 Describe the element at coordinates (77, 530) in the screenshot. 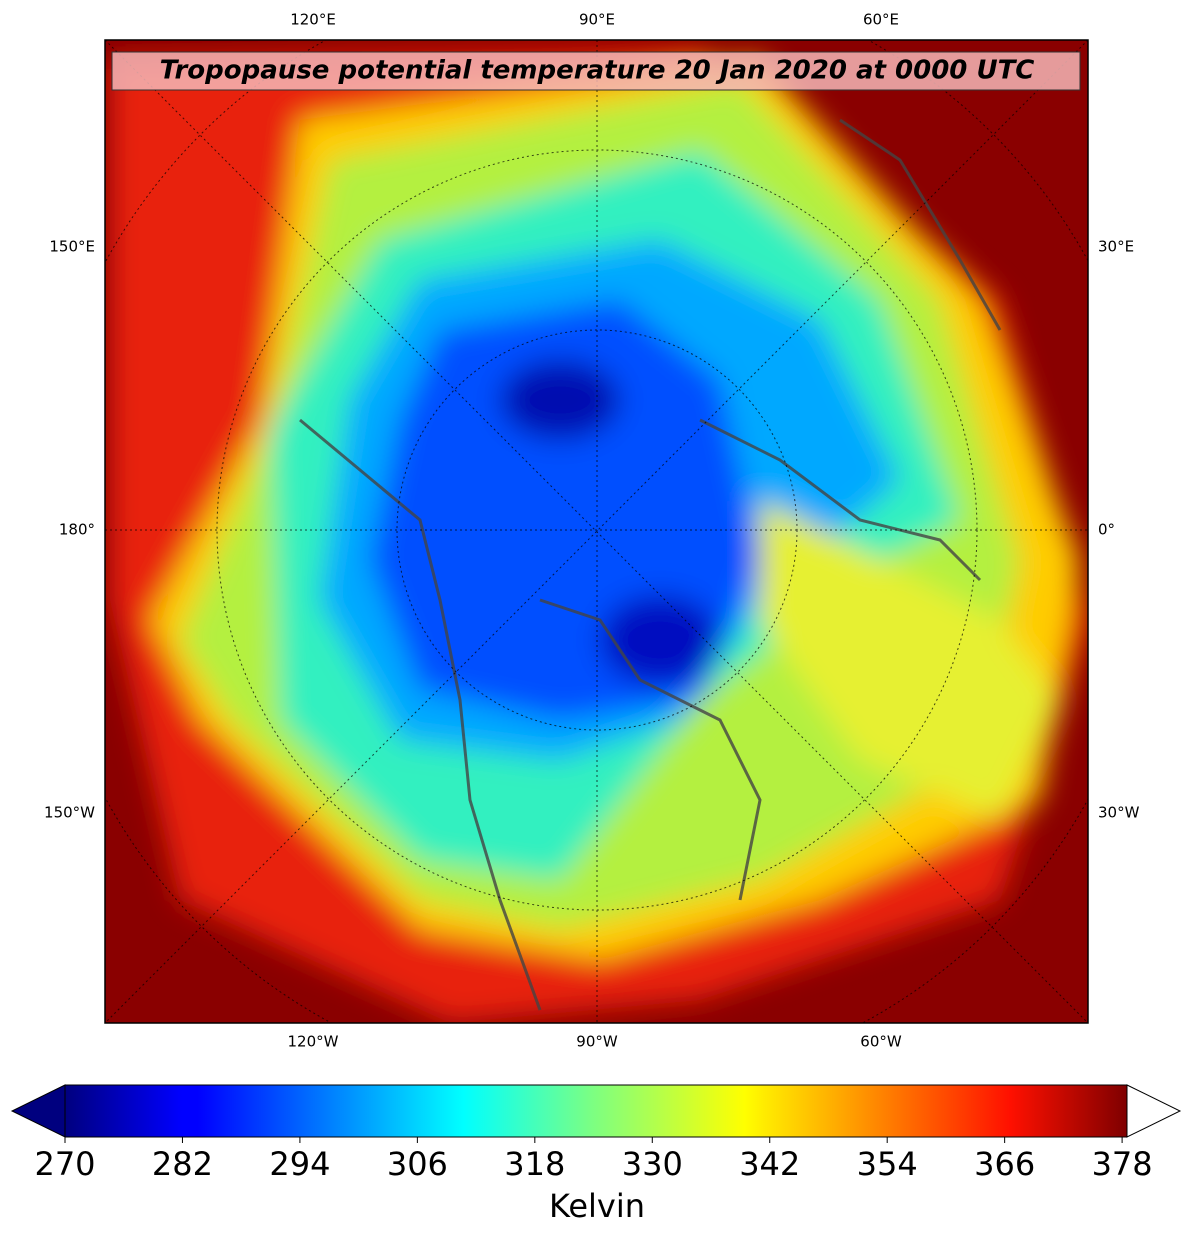

I see `lon-label: 180°` at that location.